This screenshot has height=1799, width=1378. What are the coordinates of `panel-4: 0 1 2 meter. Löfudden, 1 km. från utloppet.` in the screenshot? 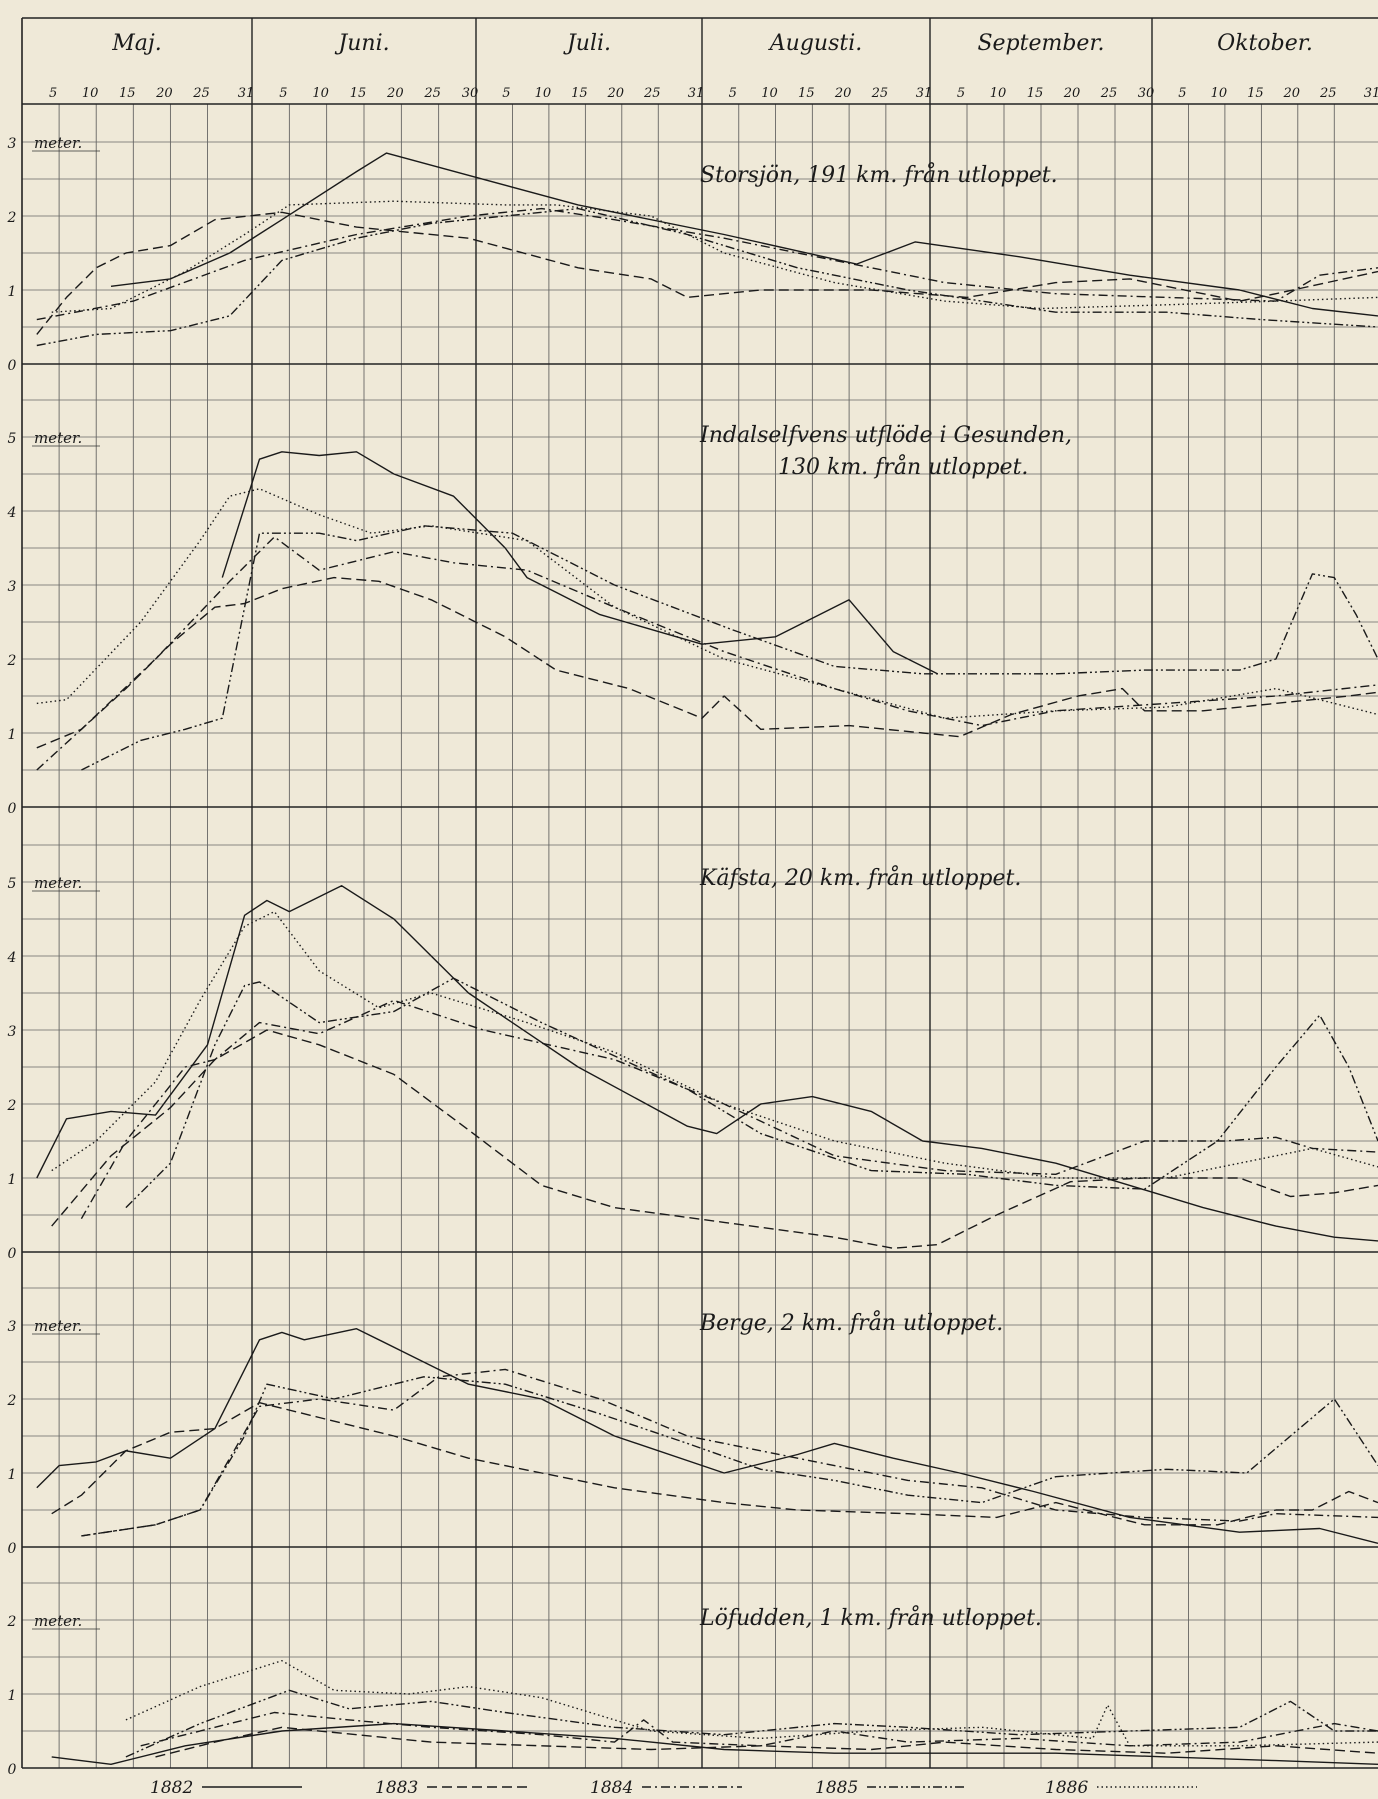 It's located at (692, 1691).